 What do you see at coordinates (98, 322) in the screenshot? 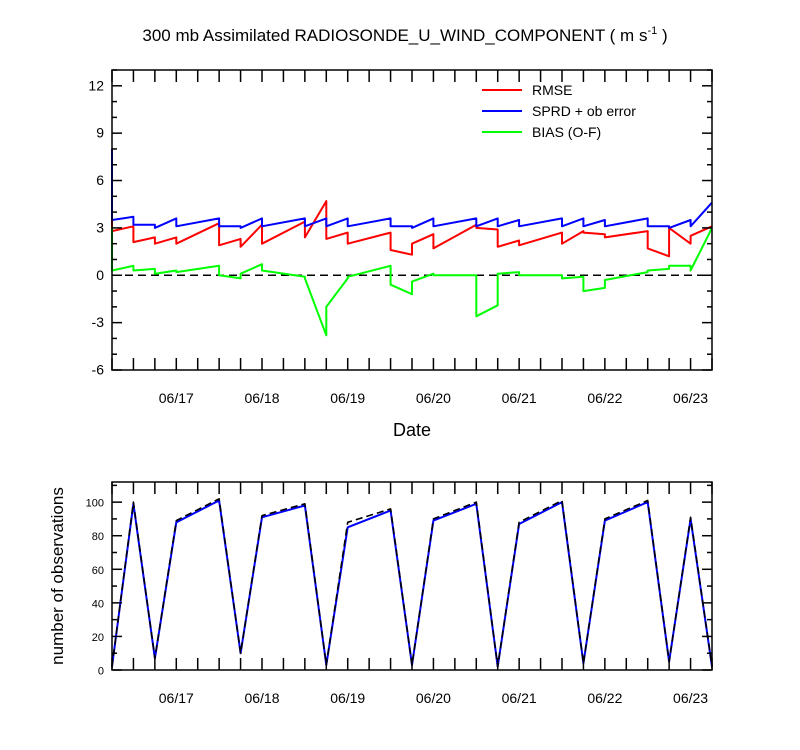
I see `y-tick-label: -3` at bounding box center [98, 322].